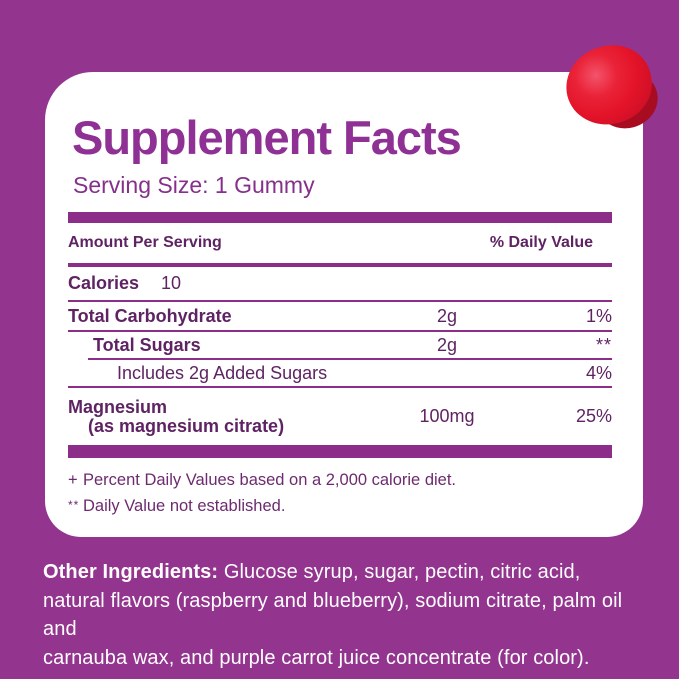 The image size is (679, 679). I want to click on row-label: Magnesium (as magnesium citrate), so click(215, 416).